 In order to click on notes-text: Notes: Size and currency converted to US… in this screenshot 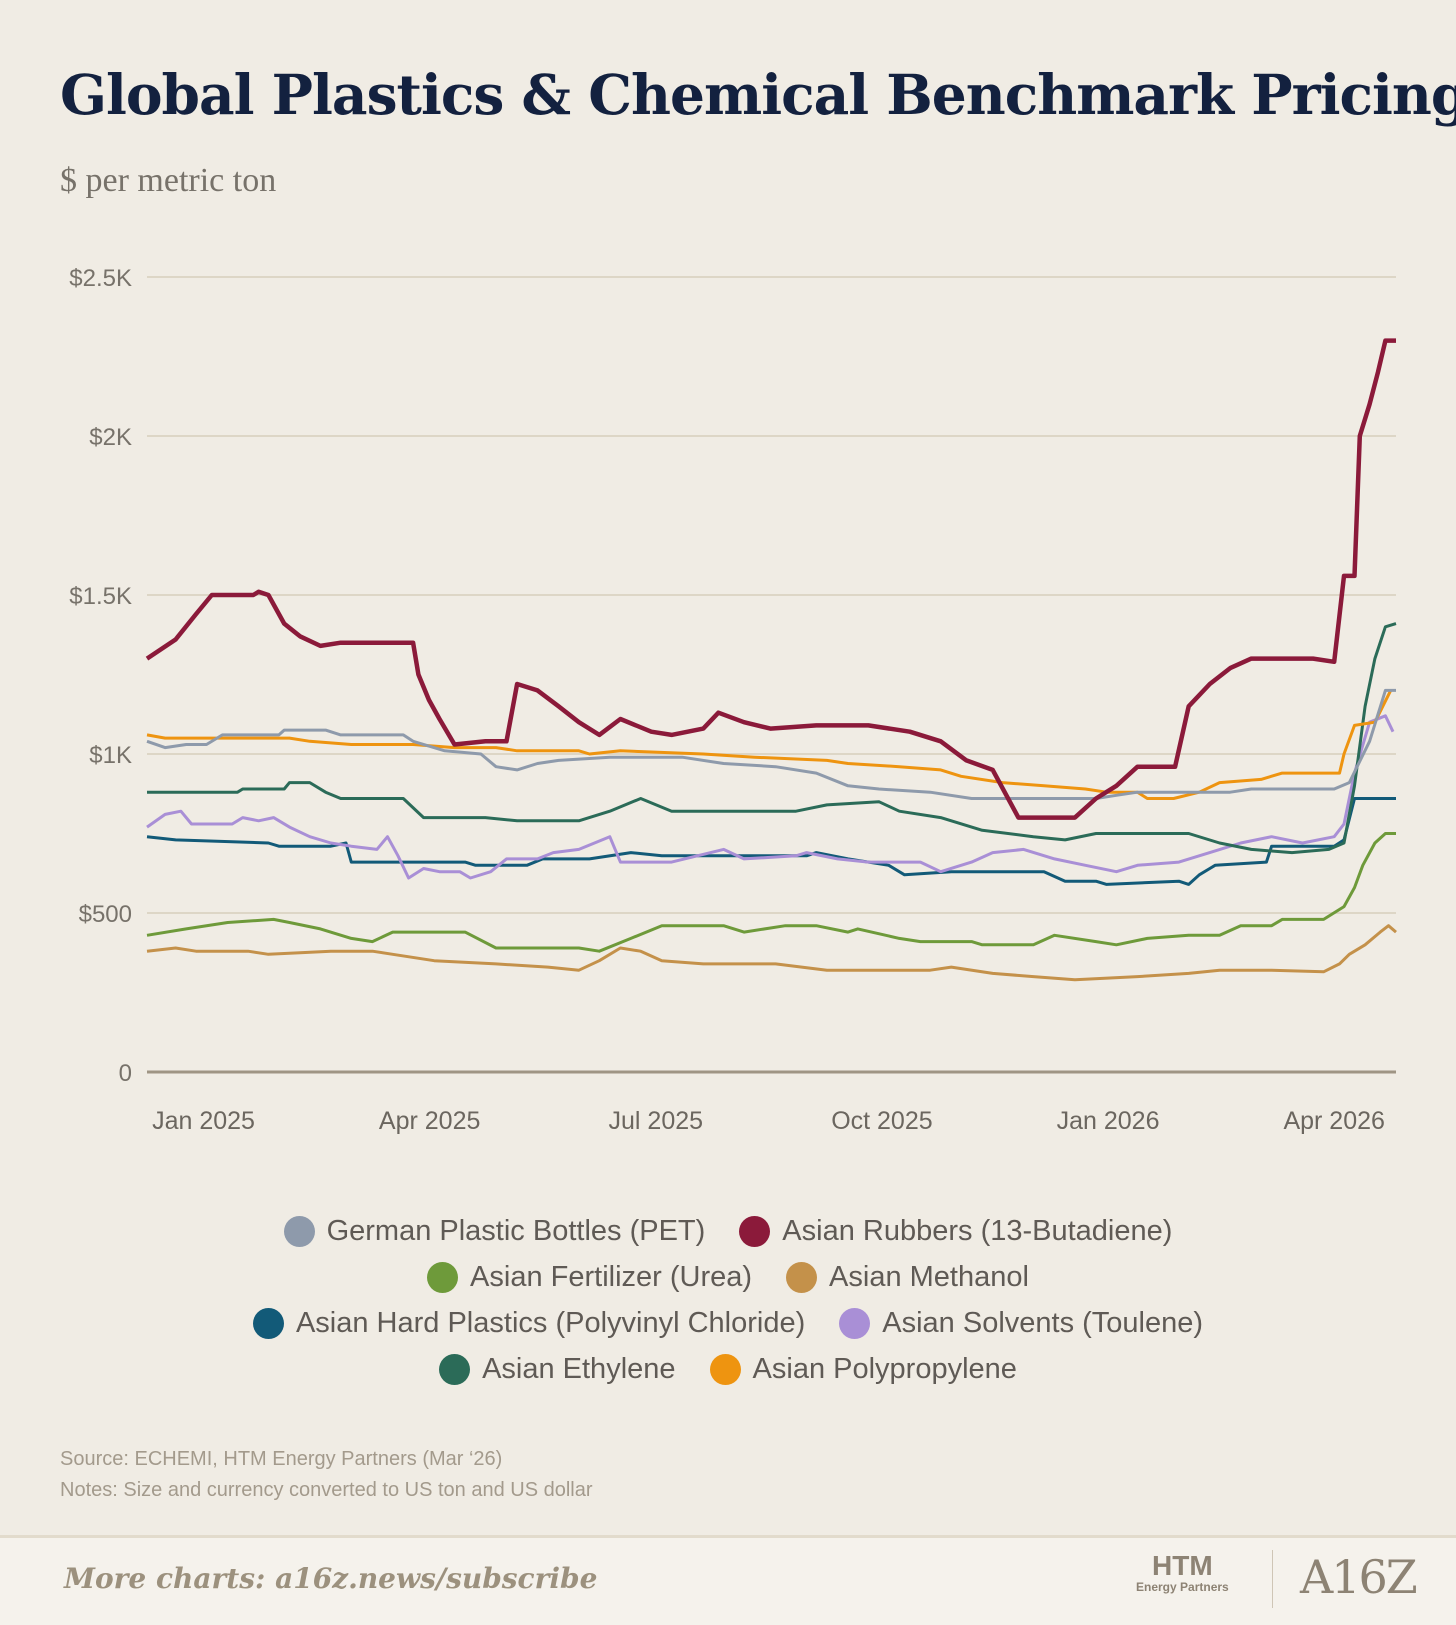, I will do `click(326, 1490)`.